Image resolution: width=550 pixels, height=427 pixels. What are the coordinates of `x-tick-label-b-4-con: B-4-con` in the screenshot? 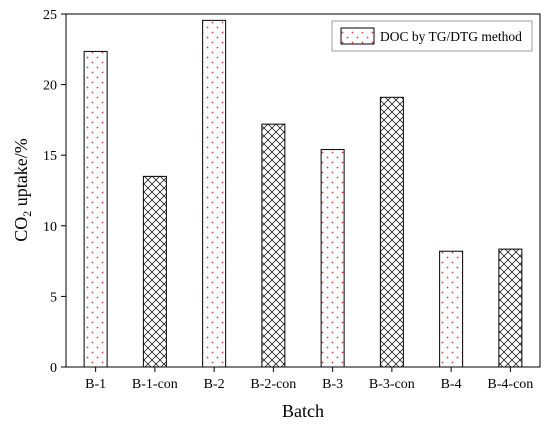 It's located at (510, 384).